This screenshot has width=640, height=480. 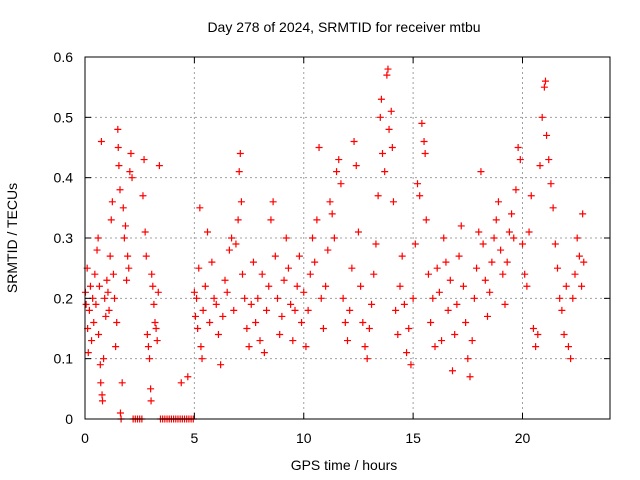 I want to click on y-tick-label: 0.4, so click(x=64, y=178).